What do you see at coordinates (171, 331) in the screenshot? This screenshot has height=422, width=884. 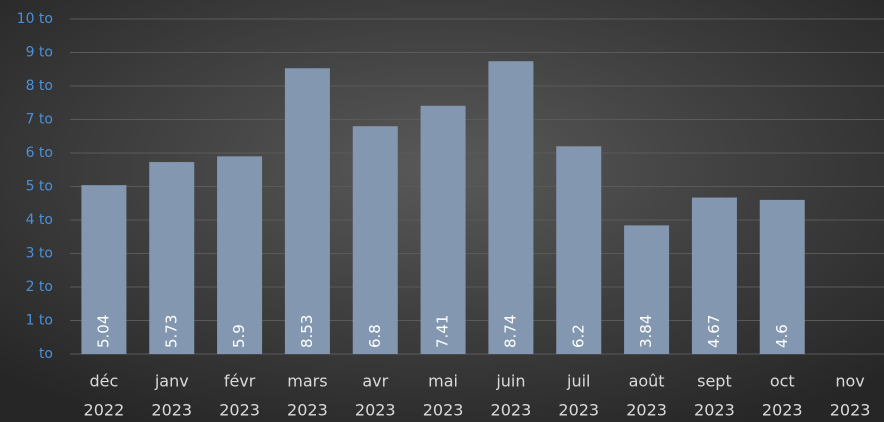 I see `value-label: 5.73` at bounding box center [171, 331].